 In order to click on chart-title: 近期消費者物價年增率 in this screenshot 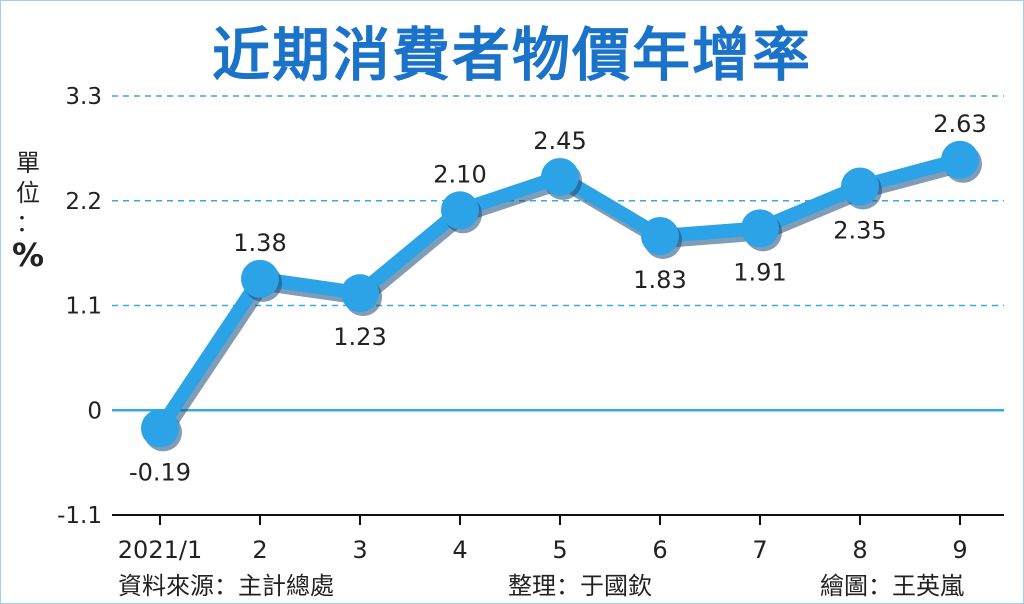, I will do `click(511, 55)`.